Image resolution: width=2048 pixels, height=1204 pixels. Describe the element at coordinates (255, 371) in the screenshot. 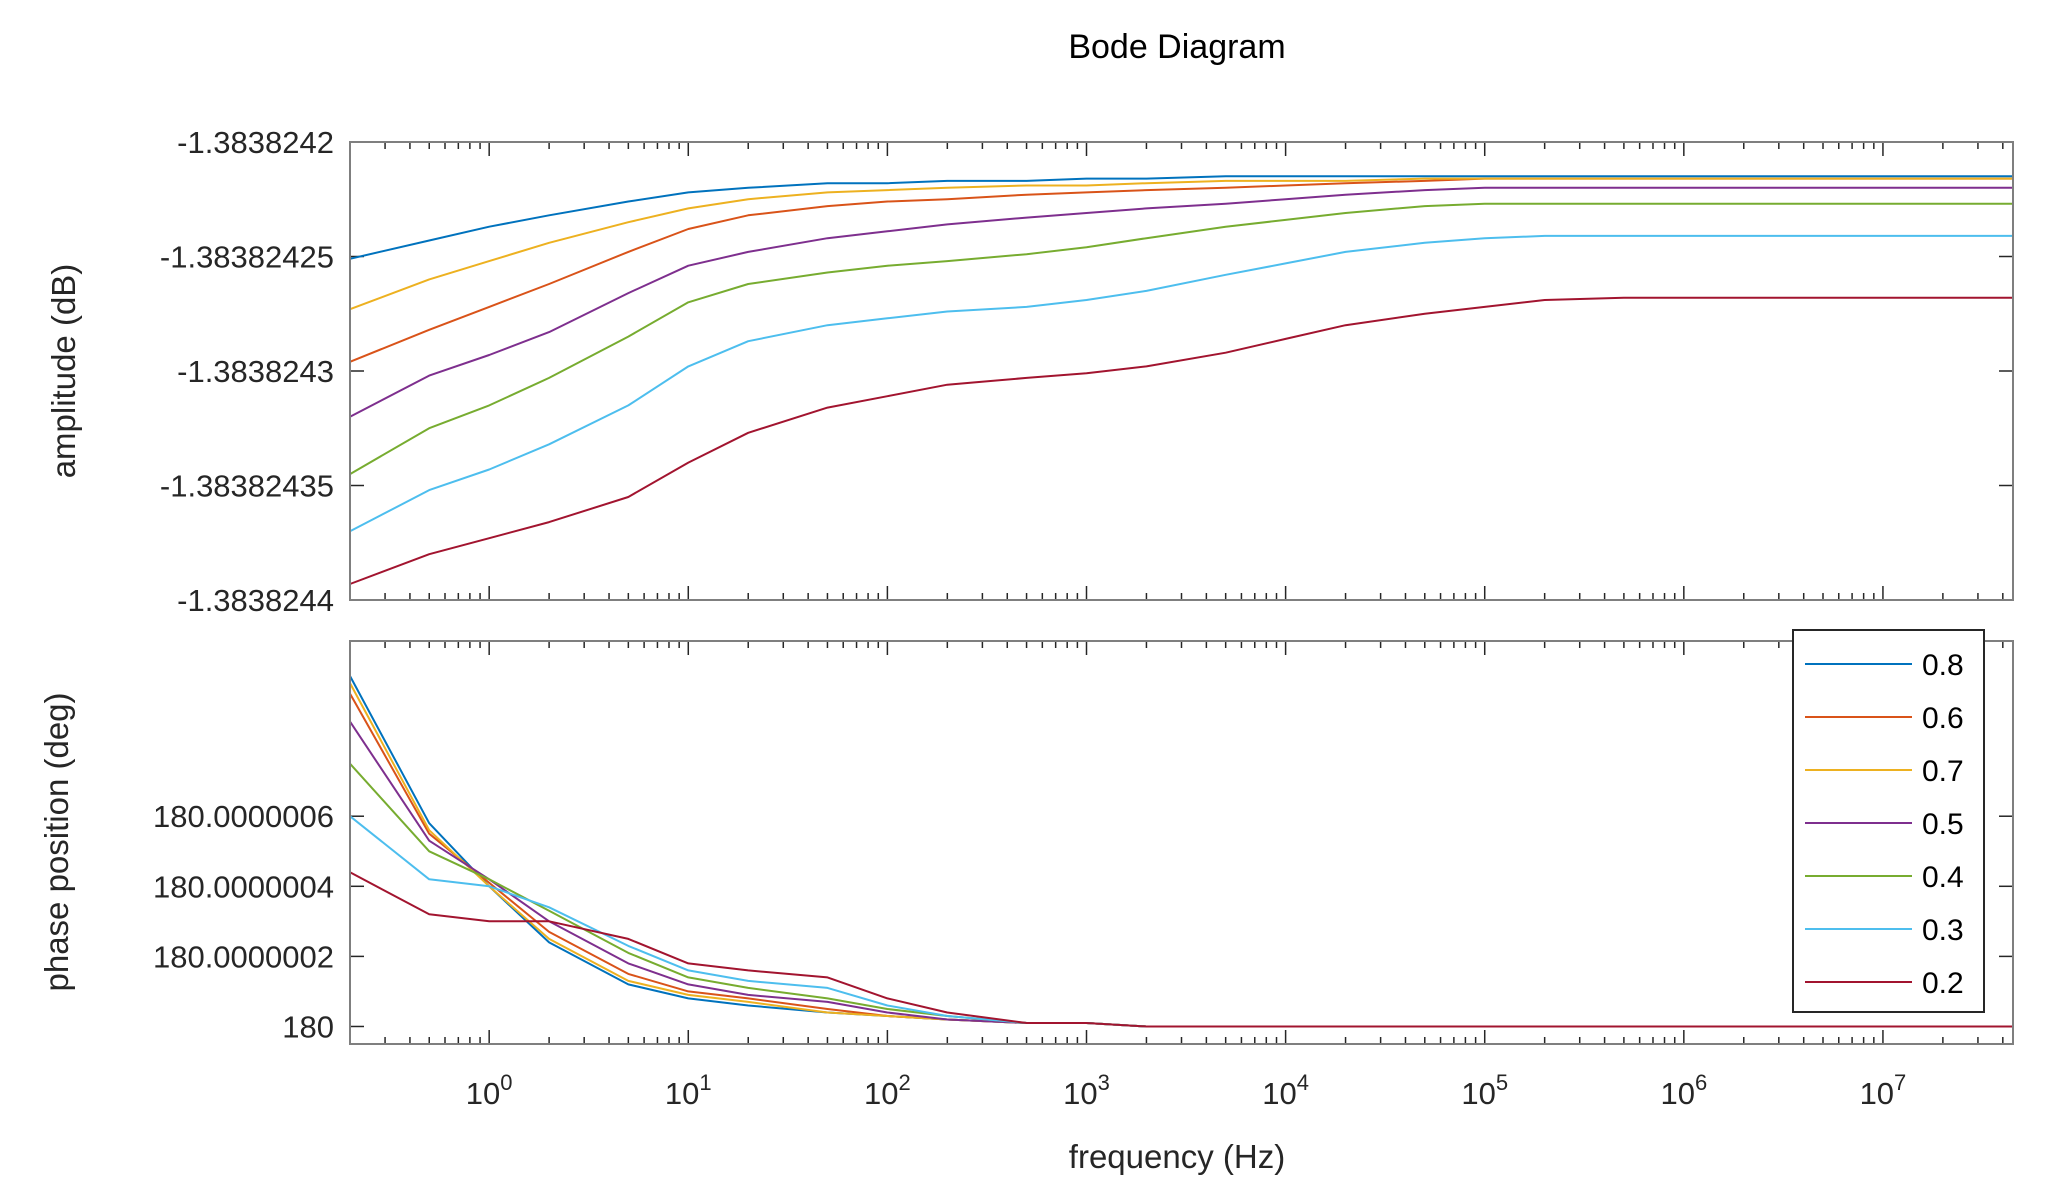

I see `y-tick-label: -1.3838243` at that location.